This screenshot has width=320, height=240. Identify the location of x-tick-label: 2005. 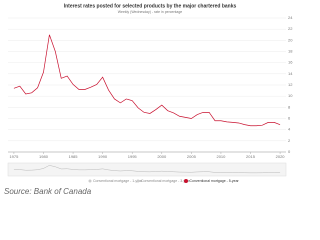
(192, 156).